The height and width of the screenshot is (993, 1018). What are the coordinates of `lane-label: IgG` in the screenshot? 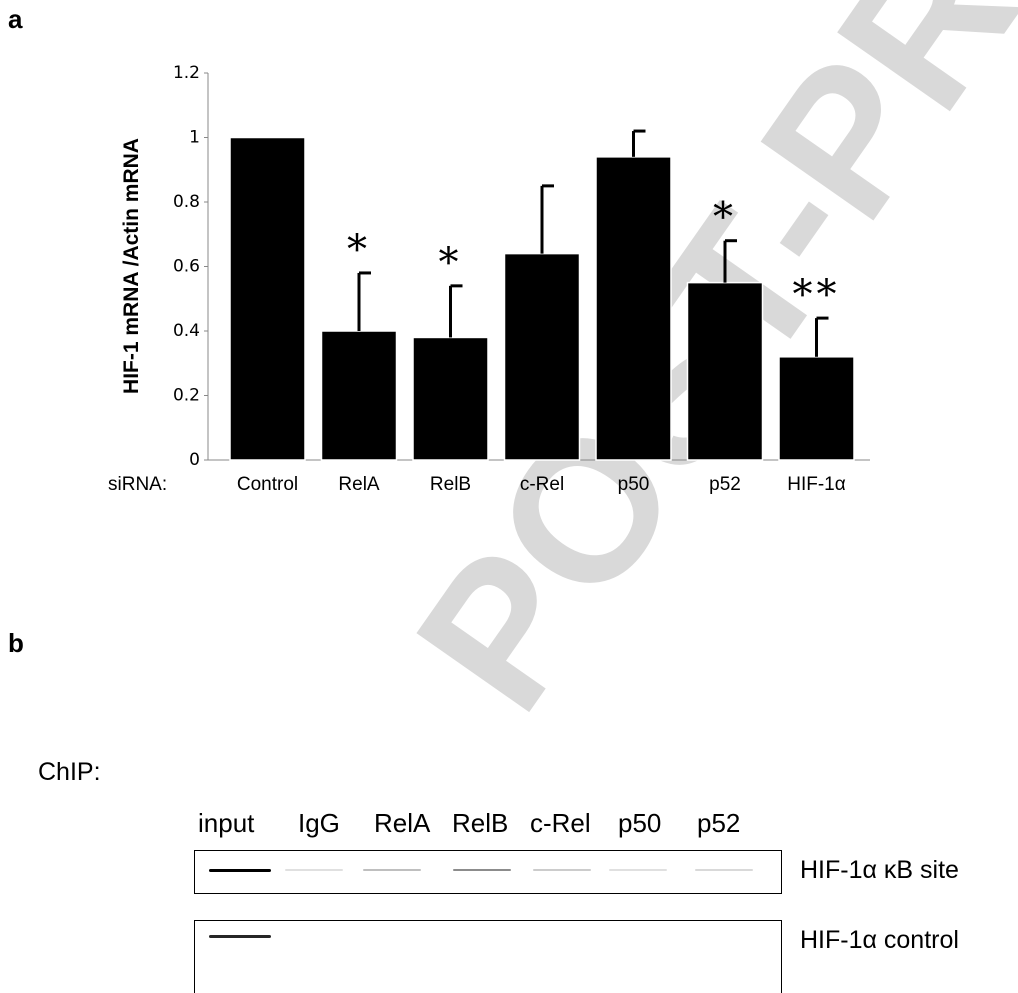 It's located at (319, 823).